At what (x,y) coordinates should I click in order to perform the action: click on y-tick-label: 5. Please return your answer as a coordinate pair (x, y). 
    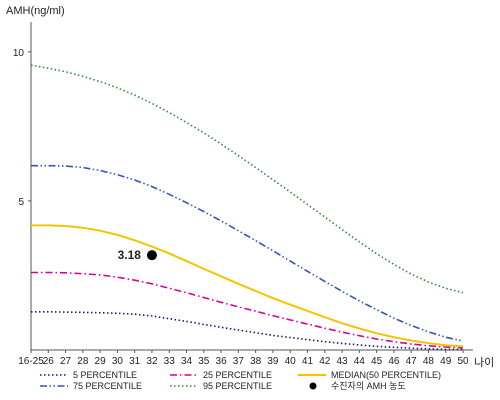
    Looking at the image, I should click on (21, 202).